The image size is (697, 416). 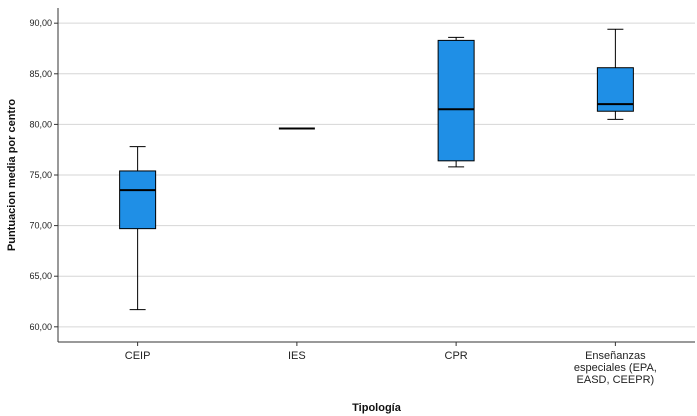 What do you see at coordinates (40, 327) in the screenshot?
I see `y-tick-label-0: 60,00` at bounding box center [40, 327].